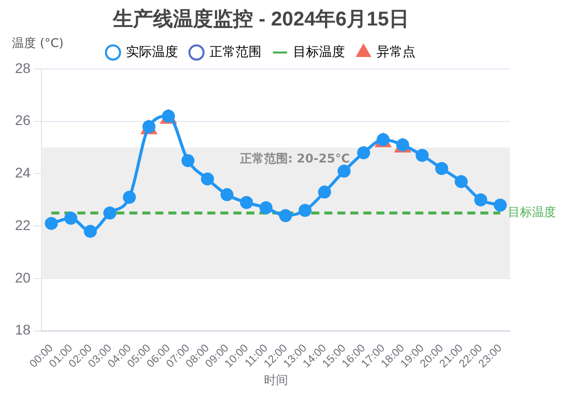 This screenshot has height=395, width=580. Describe the element at coordinates (22, 68) in the screenshot. I see `y-tick-label: 28` at that location.